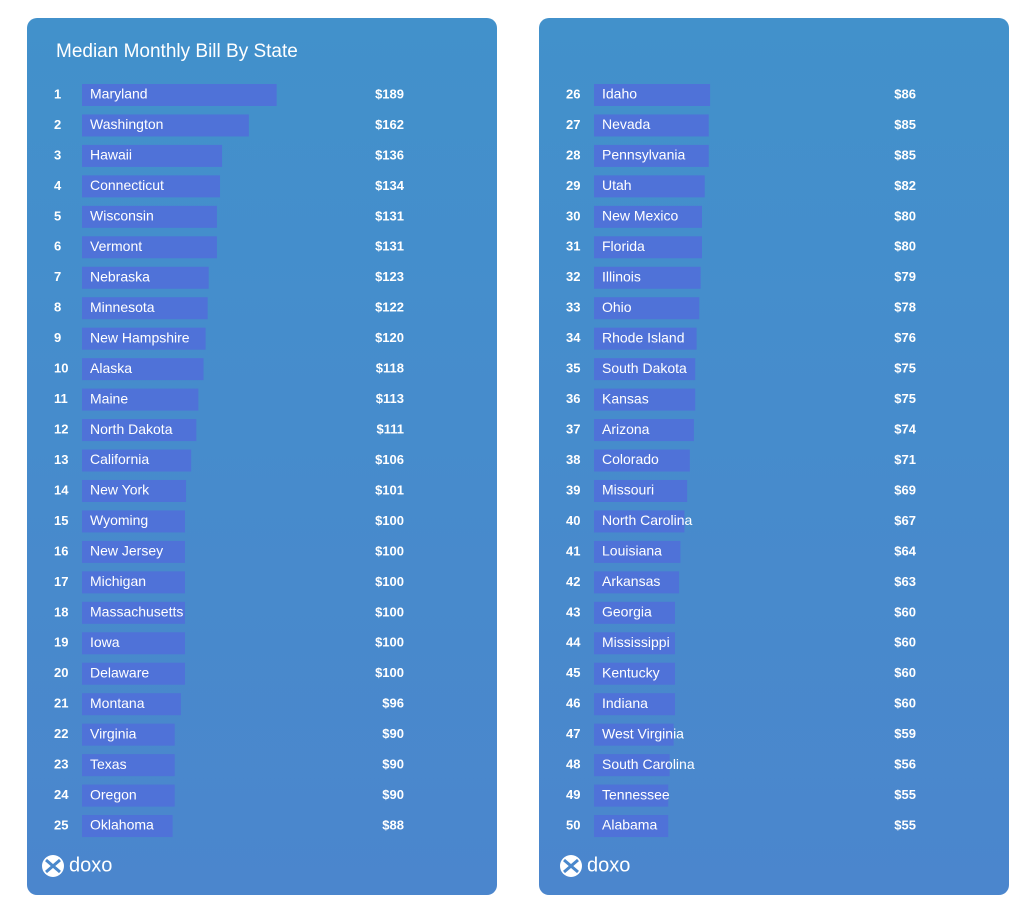 The width and height of the screenshot is (1024, 918). I want to click on rank-label: 8, so click(57, 307).